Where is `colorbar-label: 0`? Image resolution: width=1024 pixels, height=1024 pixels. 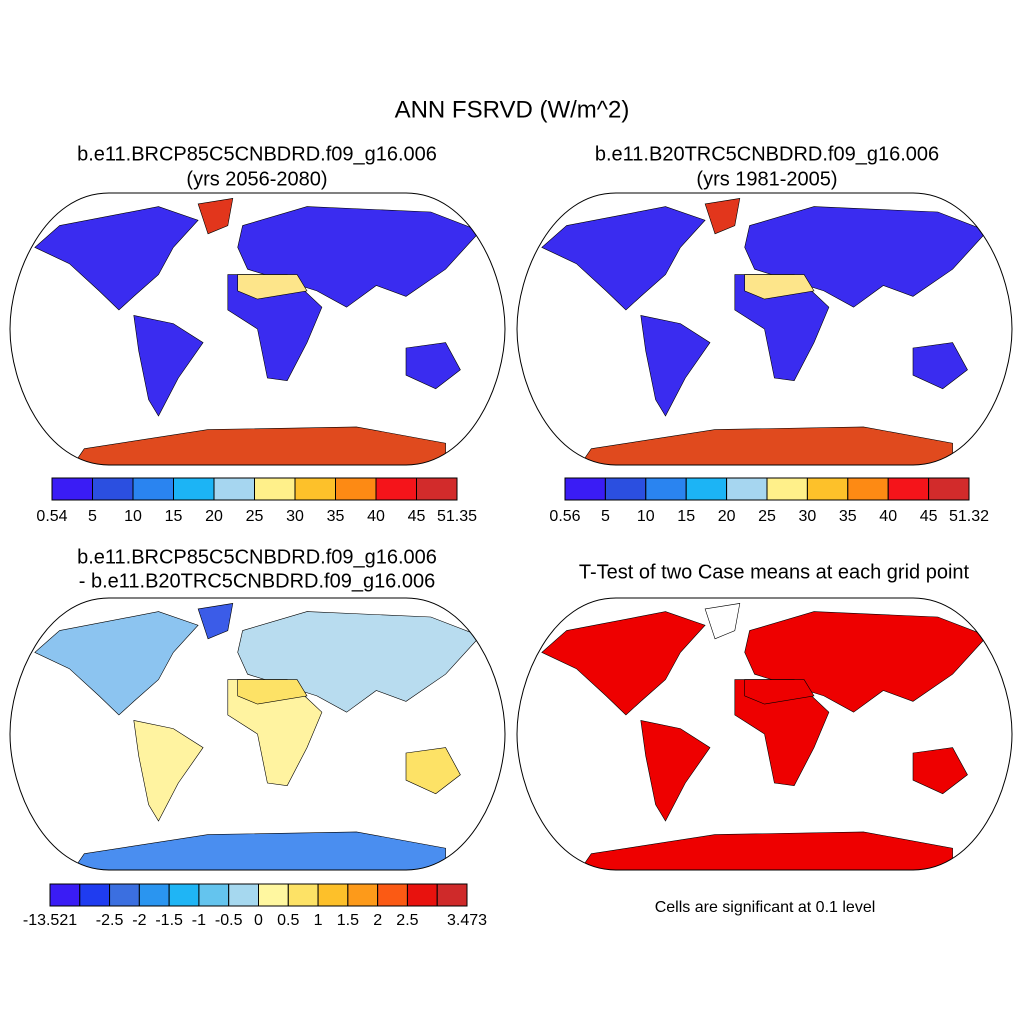
colorbar-label: 0 is located at coordinates (258, 920).